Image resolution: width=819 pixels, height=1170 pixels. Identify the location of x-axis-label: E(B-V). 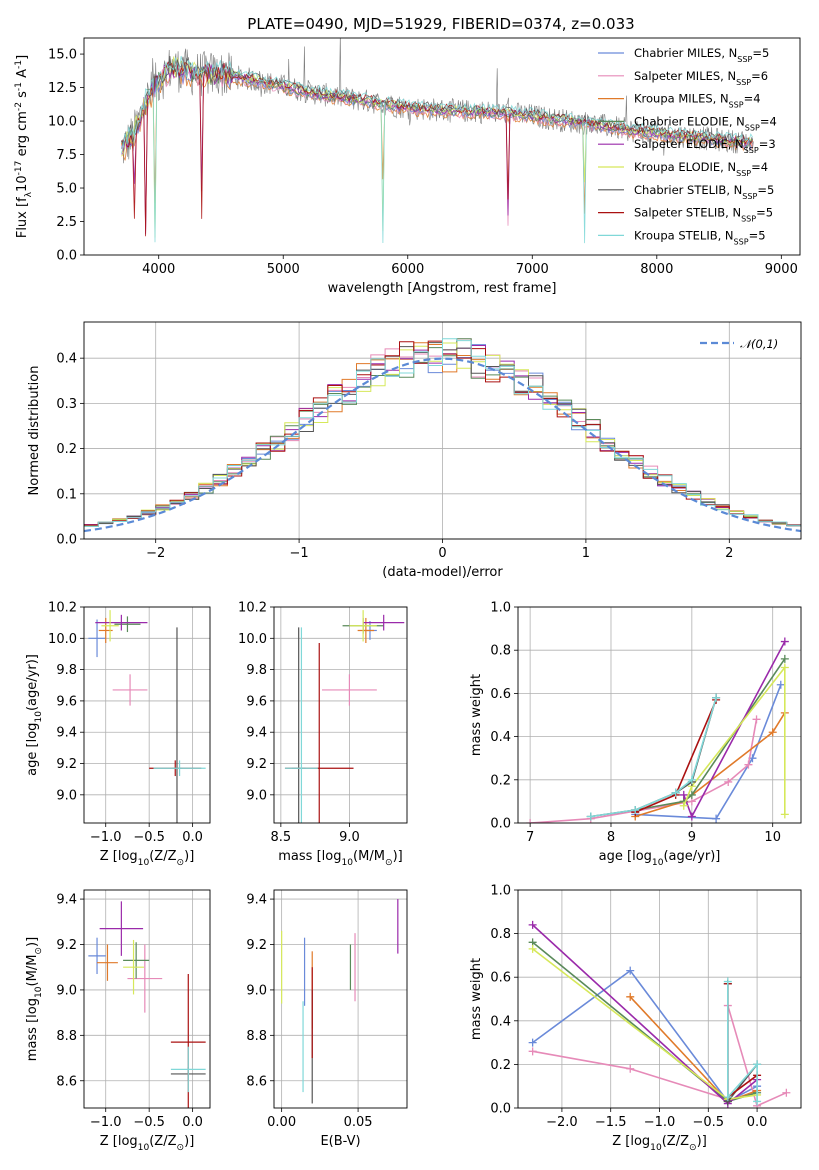
(340, 1141).